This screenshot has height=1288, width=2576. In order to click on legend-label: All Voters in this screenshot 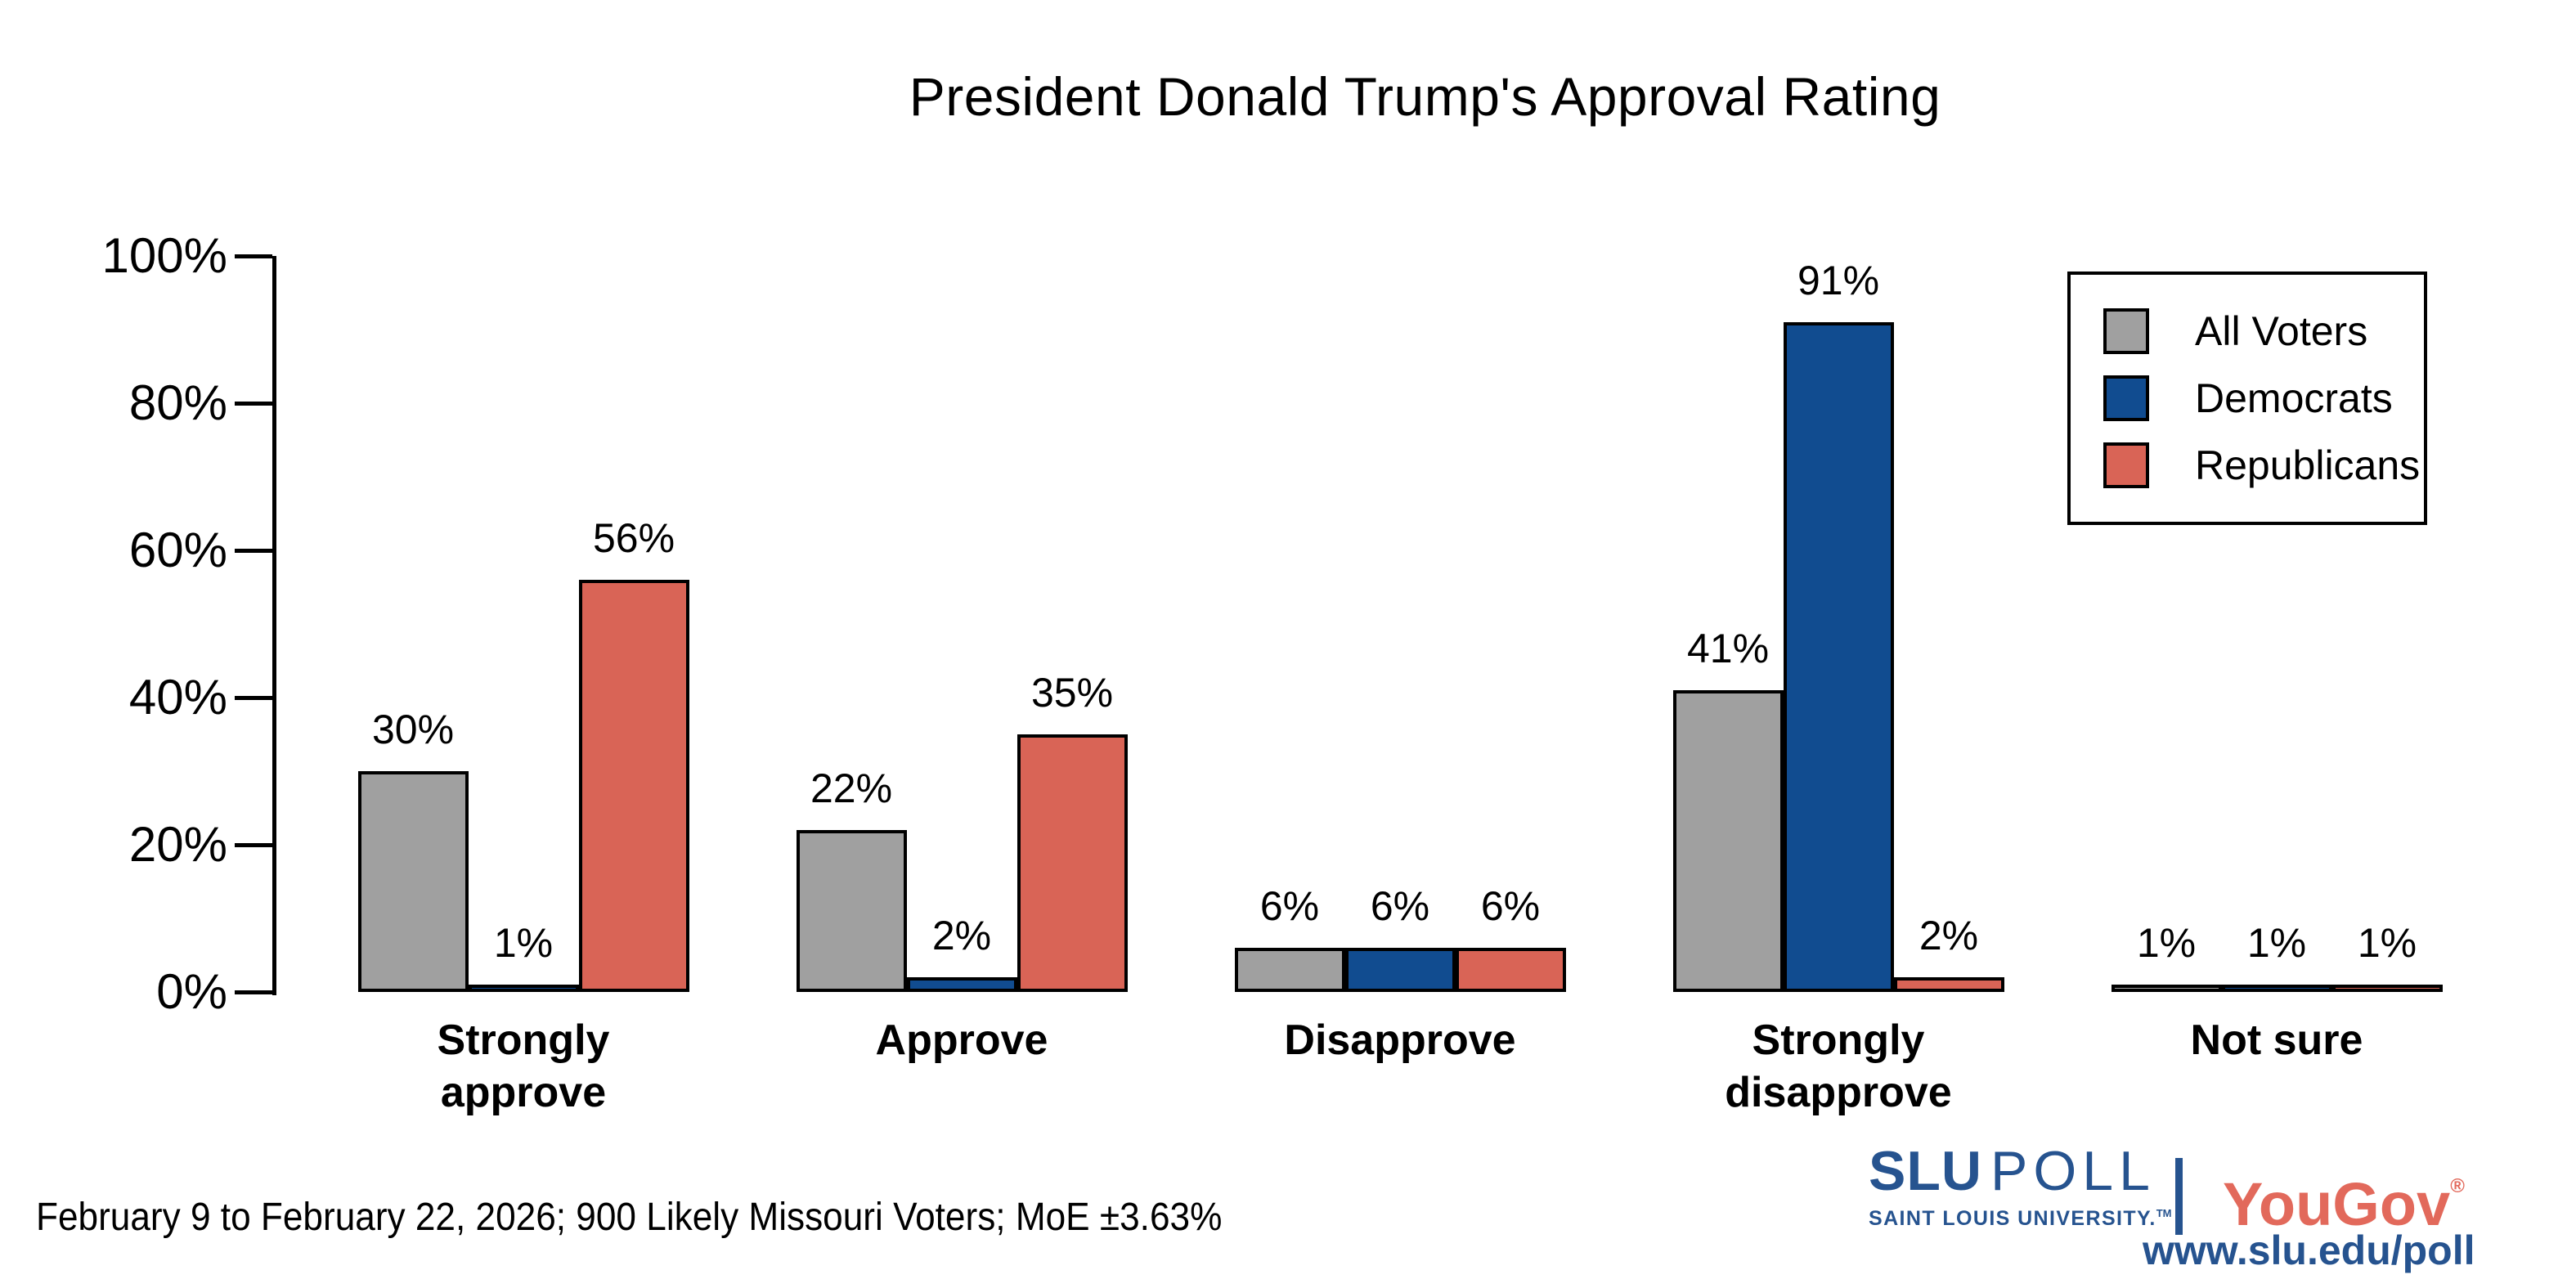, I will do `click(2282, 331)`.